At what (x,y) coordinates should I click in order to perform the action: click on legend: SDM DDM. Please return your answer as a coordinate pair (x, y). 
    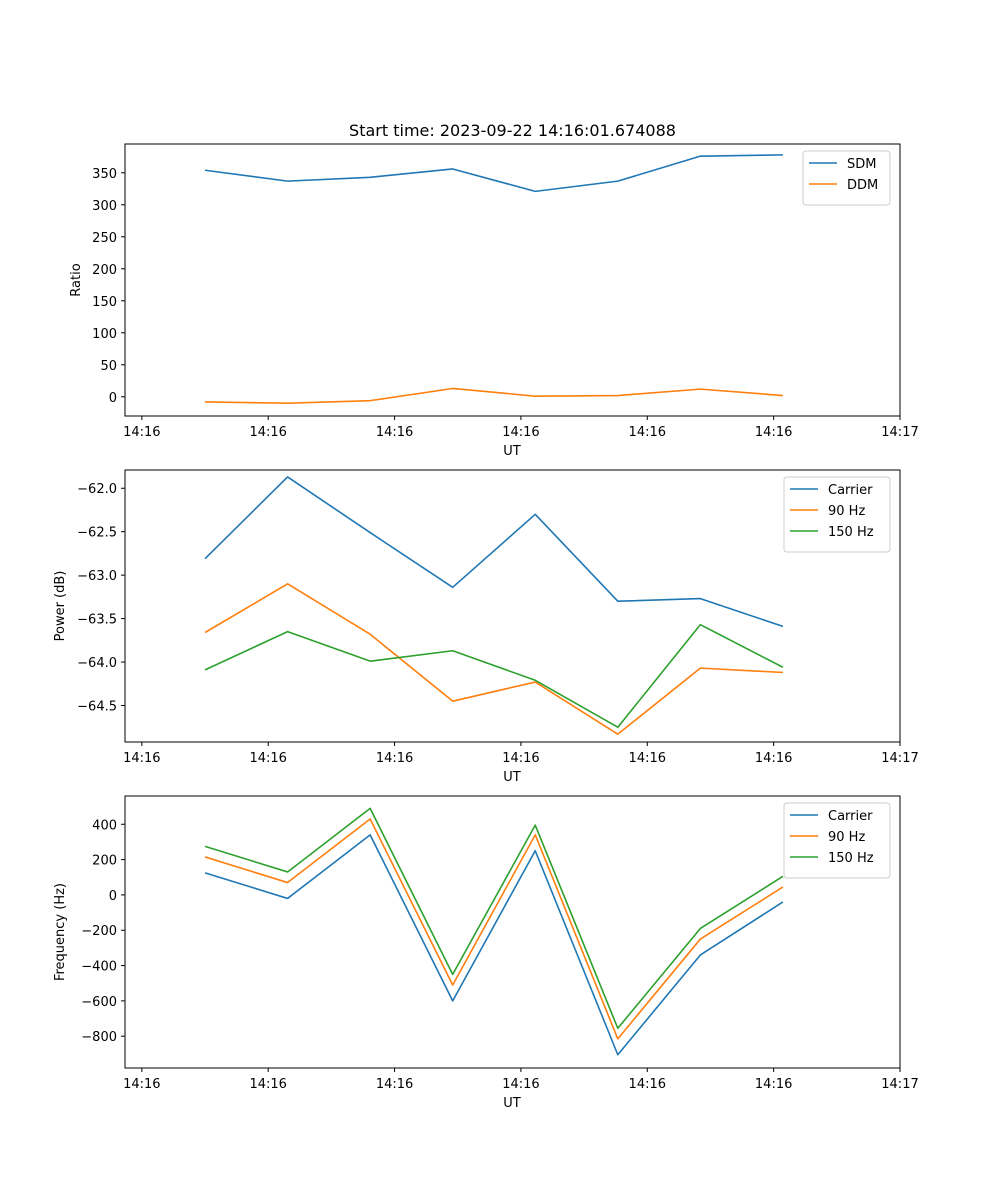
    Looking at the image, I should click on (846, 178).